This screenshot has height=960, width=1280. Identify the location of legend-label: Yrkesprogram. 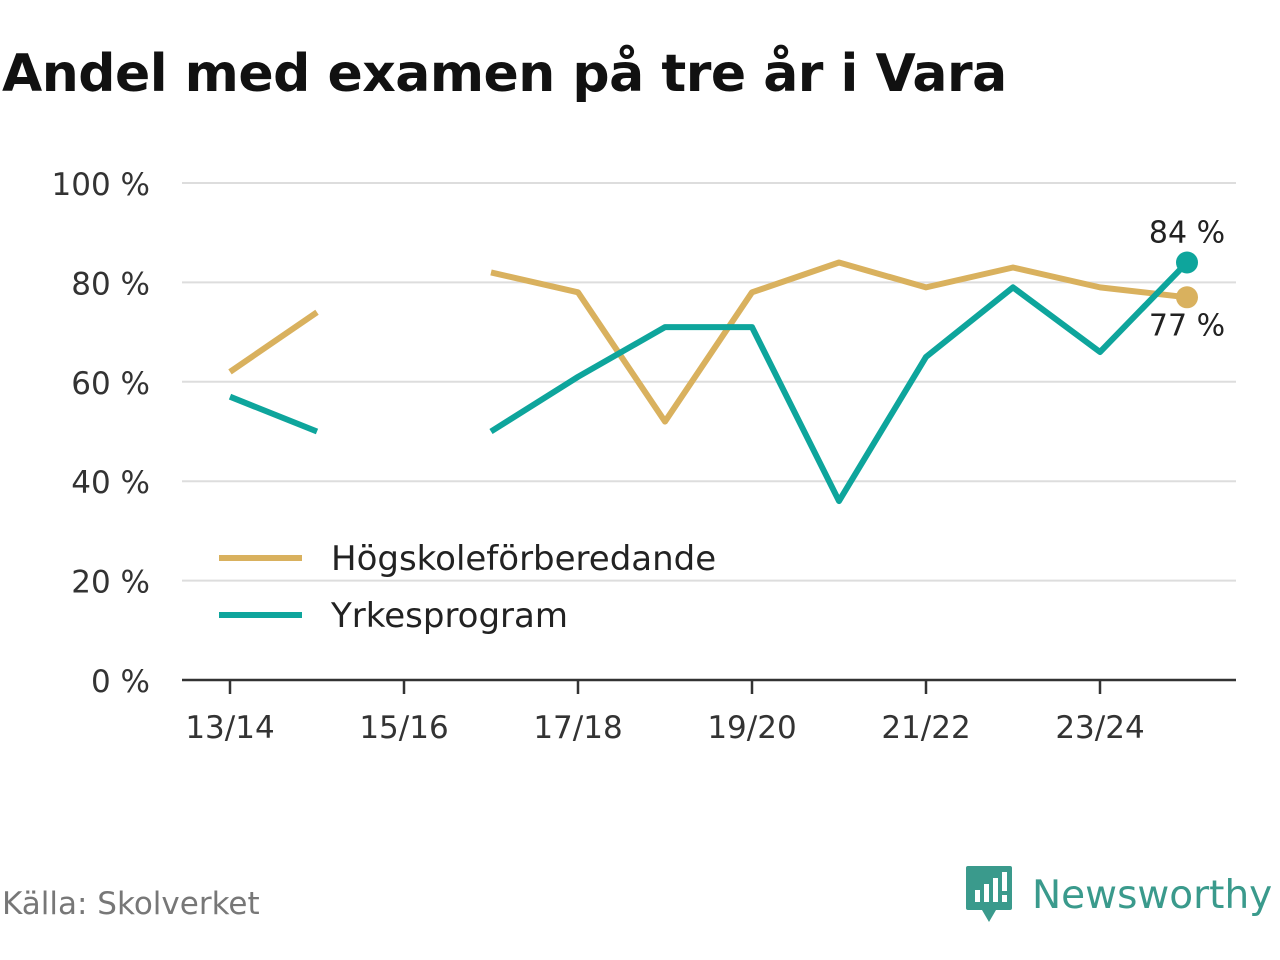
(449, 616).